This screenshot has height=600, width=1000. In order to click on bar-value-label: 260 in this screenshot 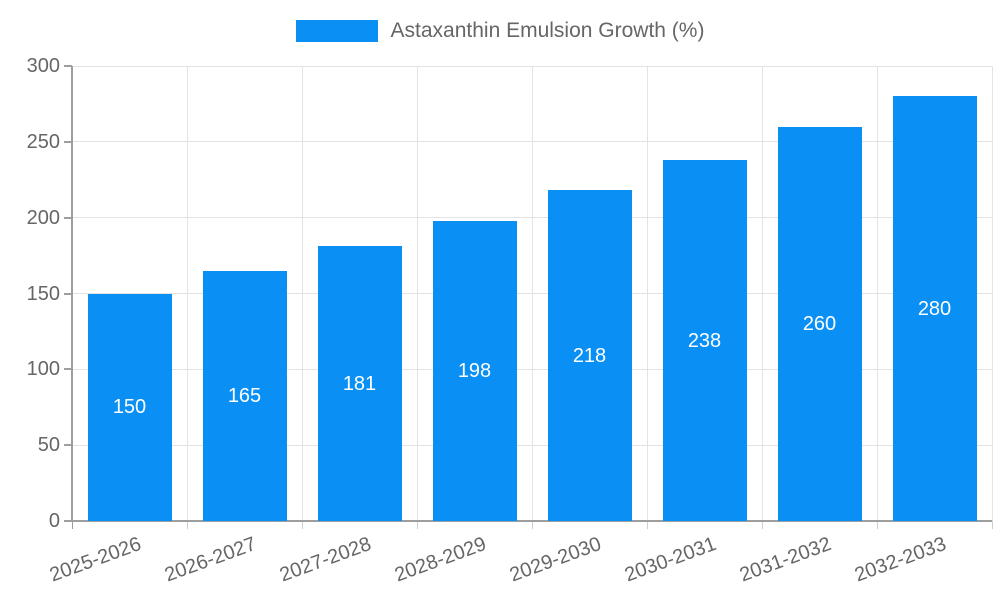, I will do `click(819, 323)`.